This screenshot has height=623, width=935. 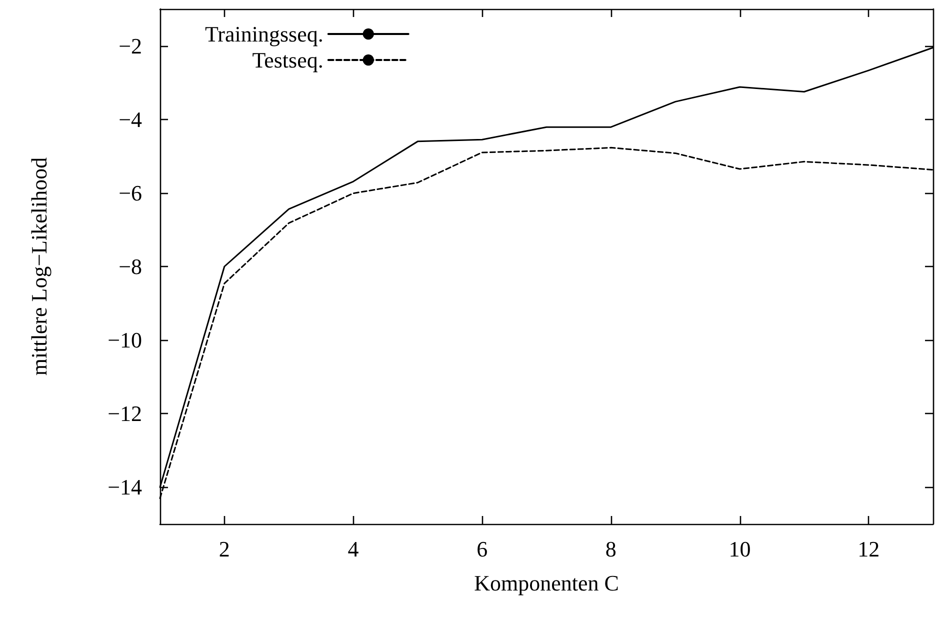 What do you see at coordinates (546, 583) in the screenshot?
I see `x-axis-title: Komponenten C` at bounding box center [546, 583].